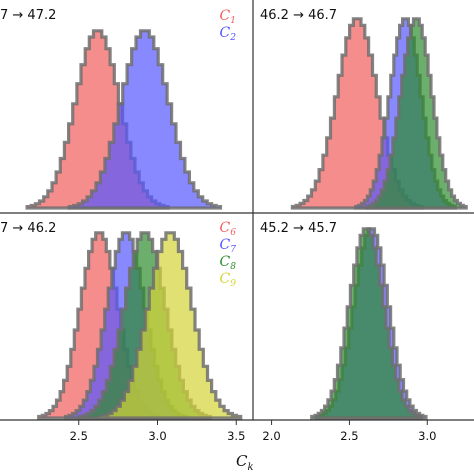 The height and width of the screenshot is (474, 474). What do you see at coordinates (28, 15) in the screenshot?
I see `panel-title-top-left: 7 → 47.2` at bounding box center [28, 15].